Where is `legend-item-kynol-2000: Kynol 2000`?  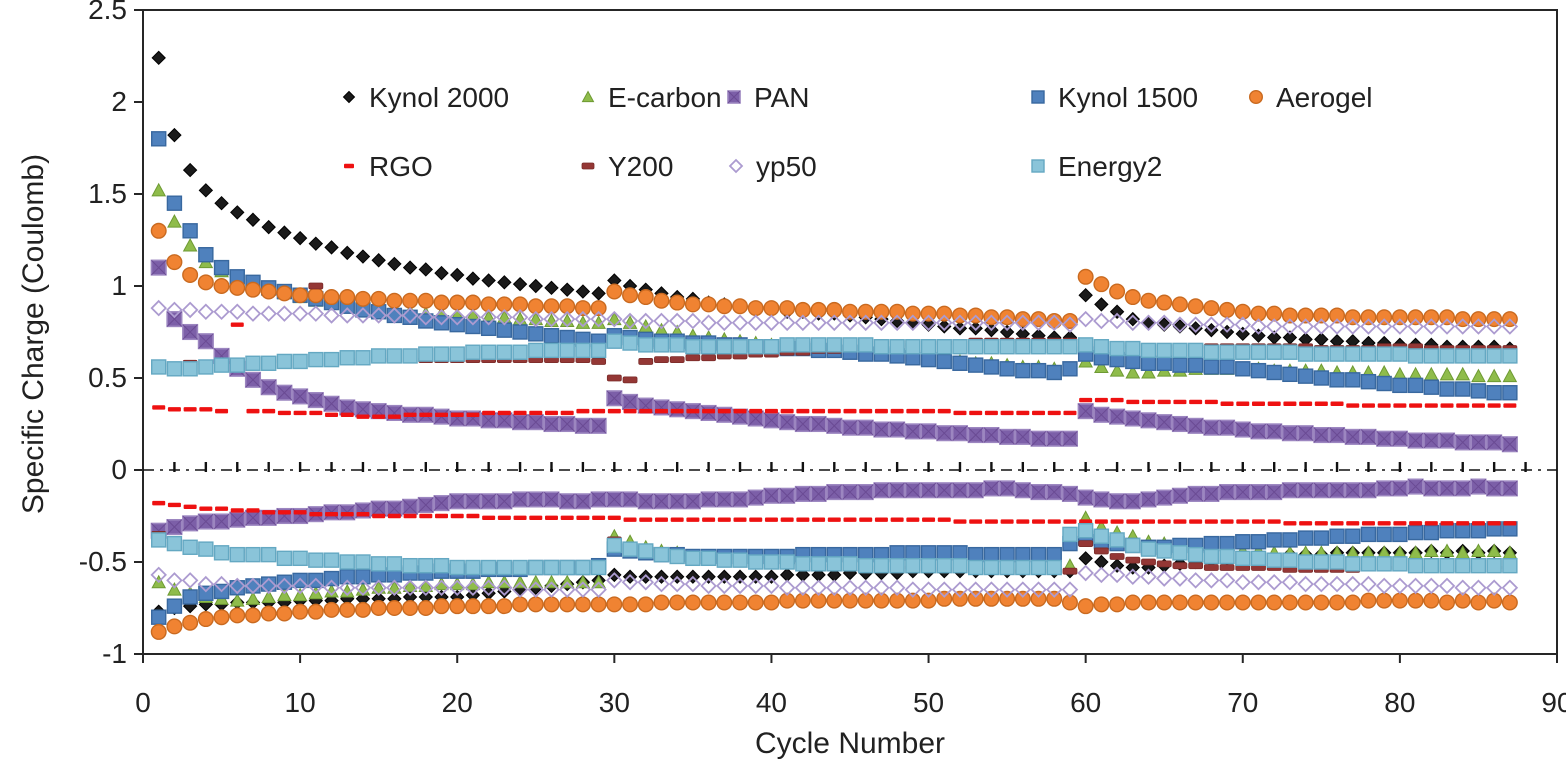
legend-item-kynol-2000: Kynol 2000 is located at coordinates (425, 97).